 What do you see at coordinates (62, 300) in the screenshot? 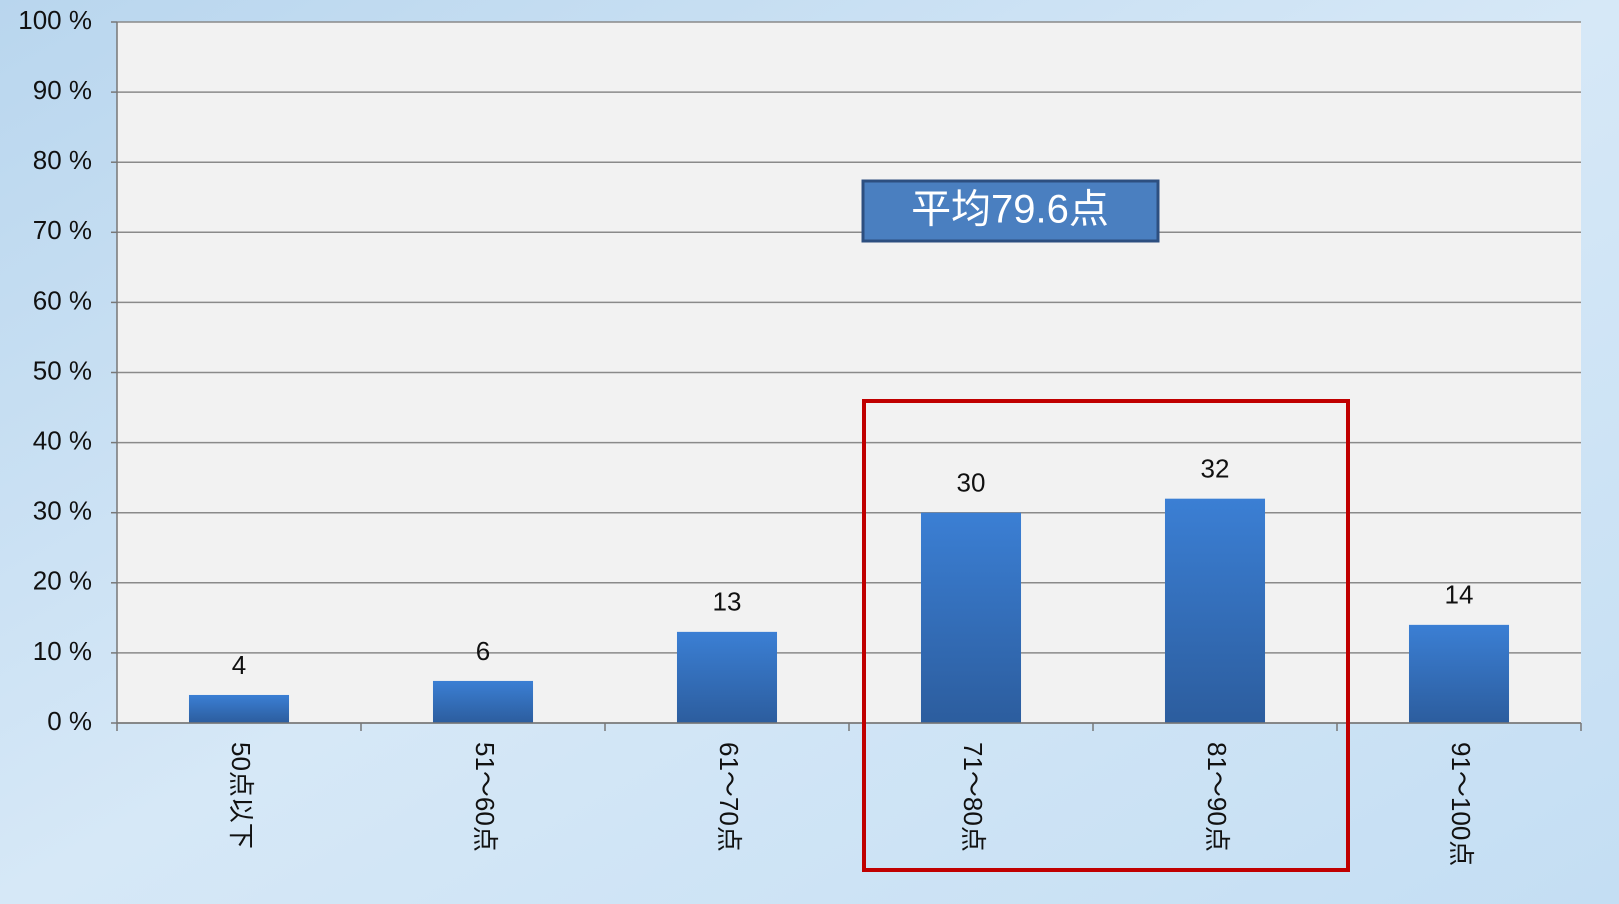
I see `y-tick-label: 60 %` at bounding box center [62, 300].